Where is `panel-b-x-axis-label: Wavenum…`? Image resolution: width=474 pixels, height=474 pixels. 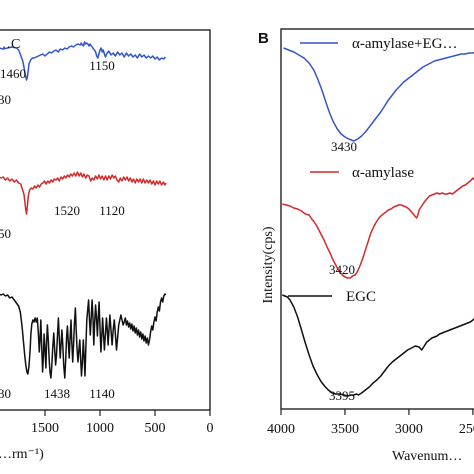 panel-b-x-axis-label: Wavenum… is located at coordinates (427, 456).